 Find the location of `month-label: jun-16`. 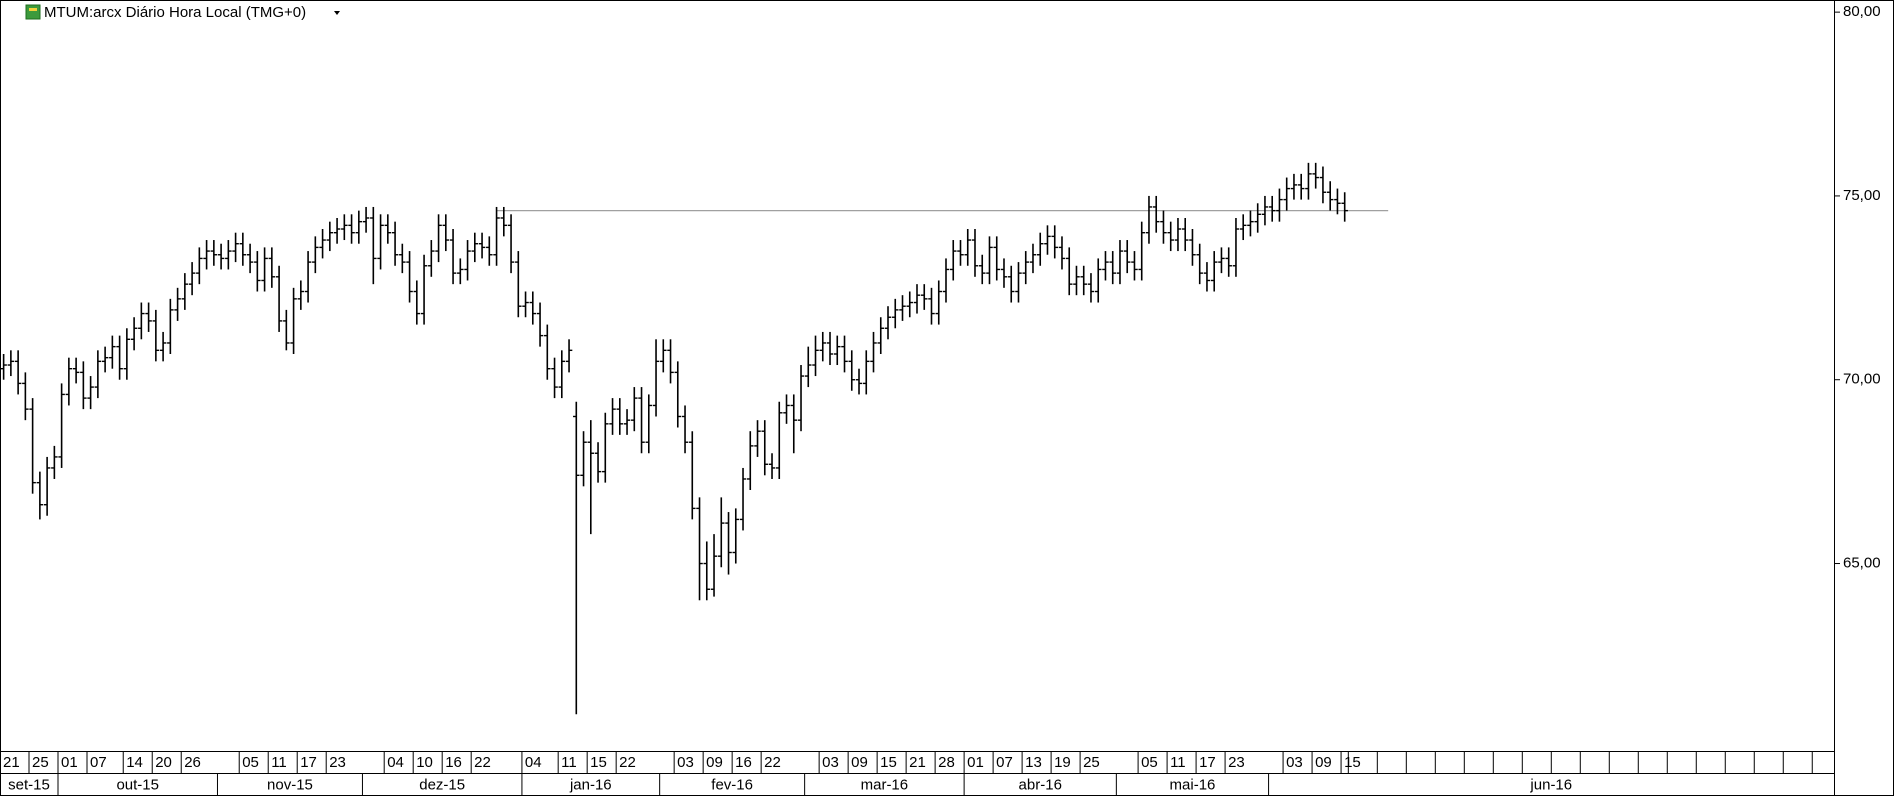

month-label: jun-16 is located at coordinates (1550, 784).